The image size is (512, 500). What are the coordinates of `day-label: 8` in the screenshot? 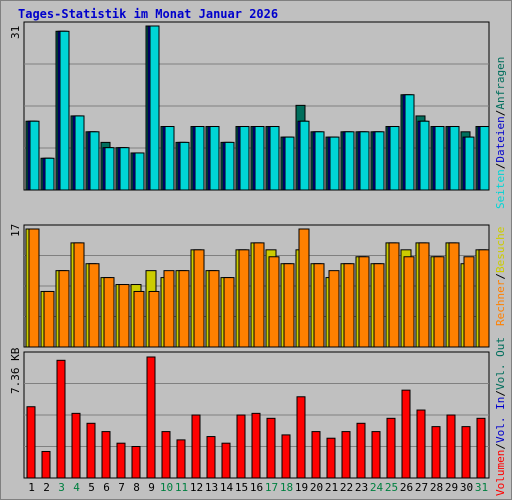 It's located at (136, 487).